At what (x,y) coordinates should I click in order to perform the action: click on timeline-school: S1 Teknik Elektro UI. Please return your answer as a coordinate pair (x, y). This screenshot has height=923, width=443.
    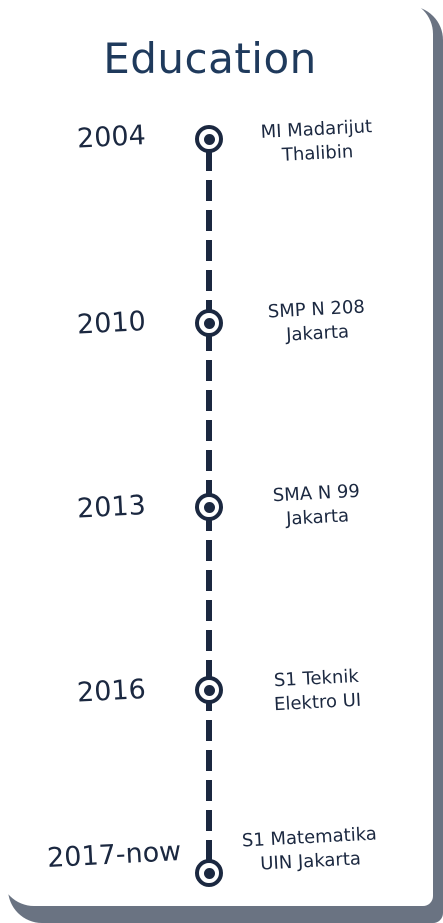
    Looking at the image, I should click on (317, 691).